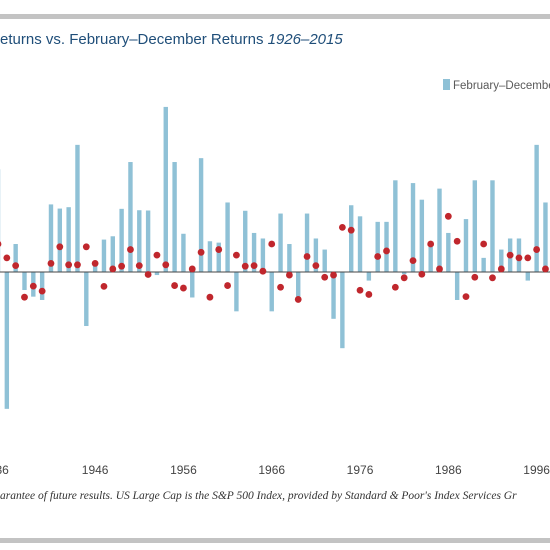 The image size is (550, 550). Describe the element at coordinates (536, 470) in the screenshot. I see `x-tick-label: 1996` at that location.